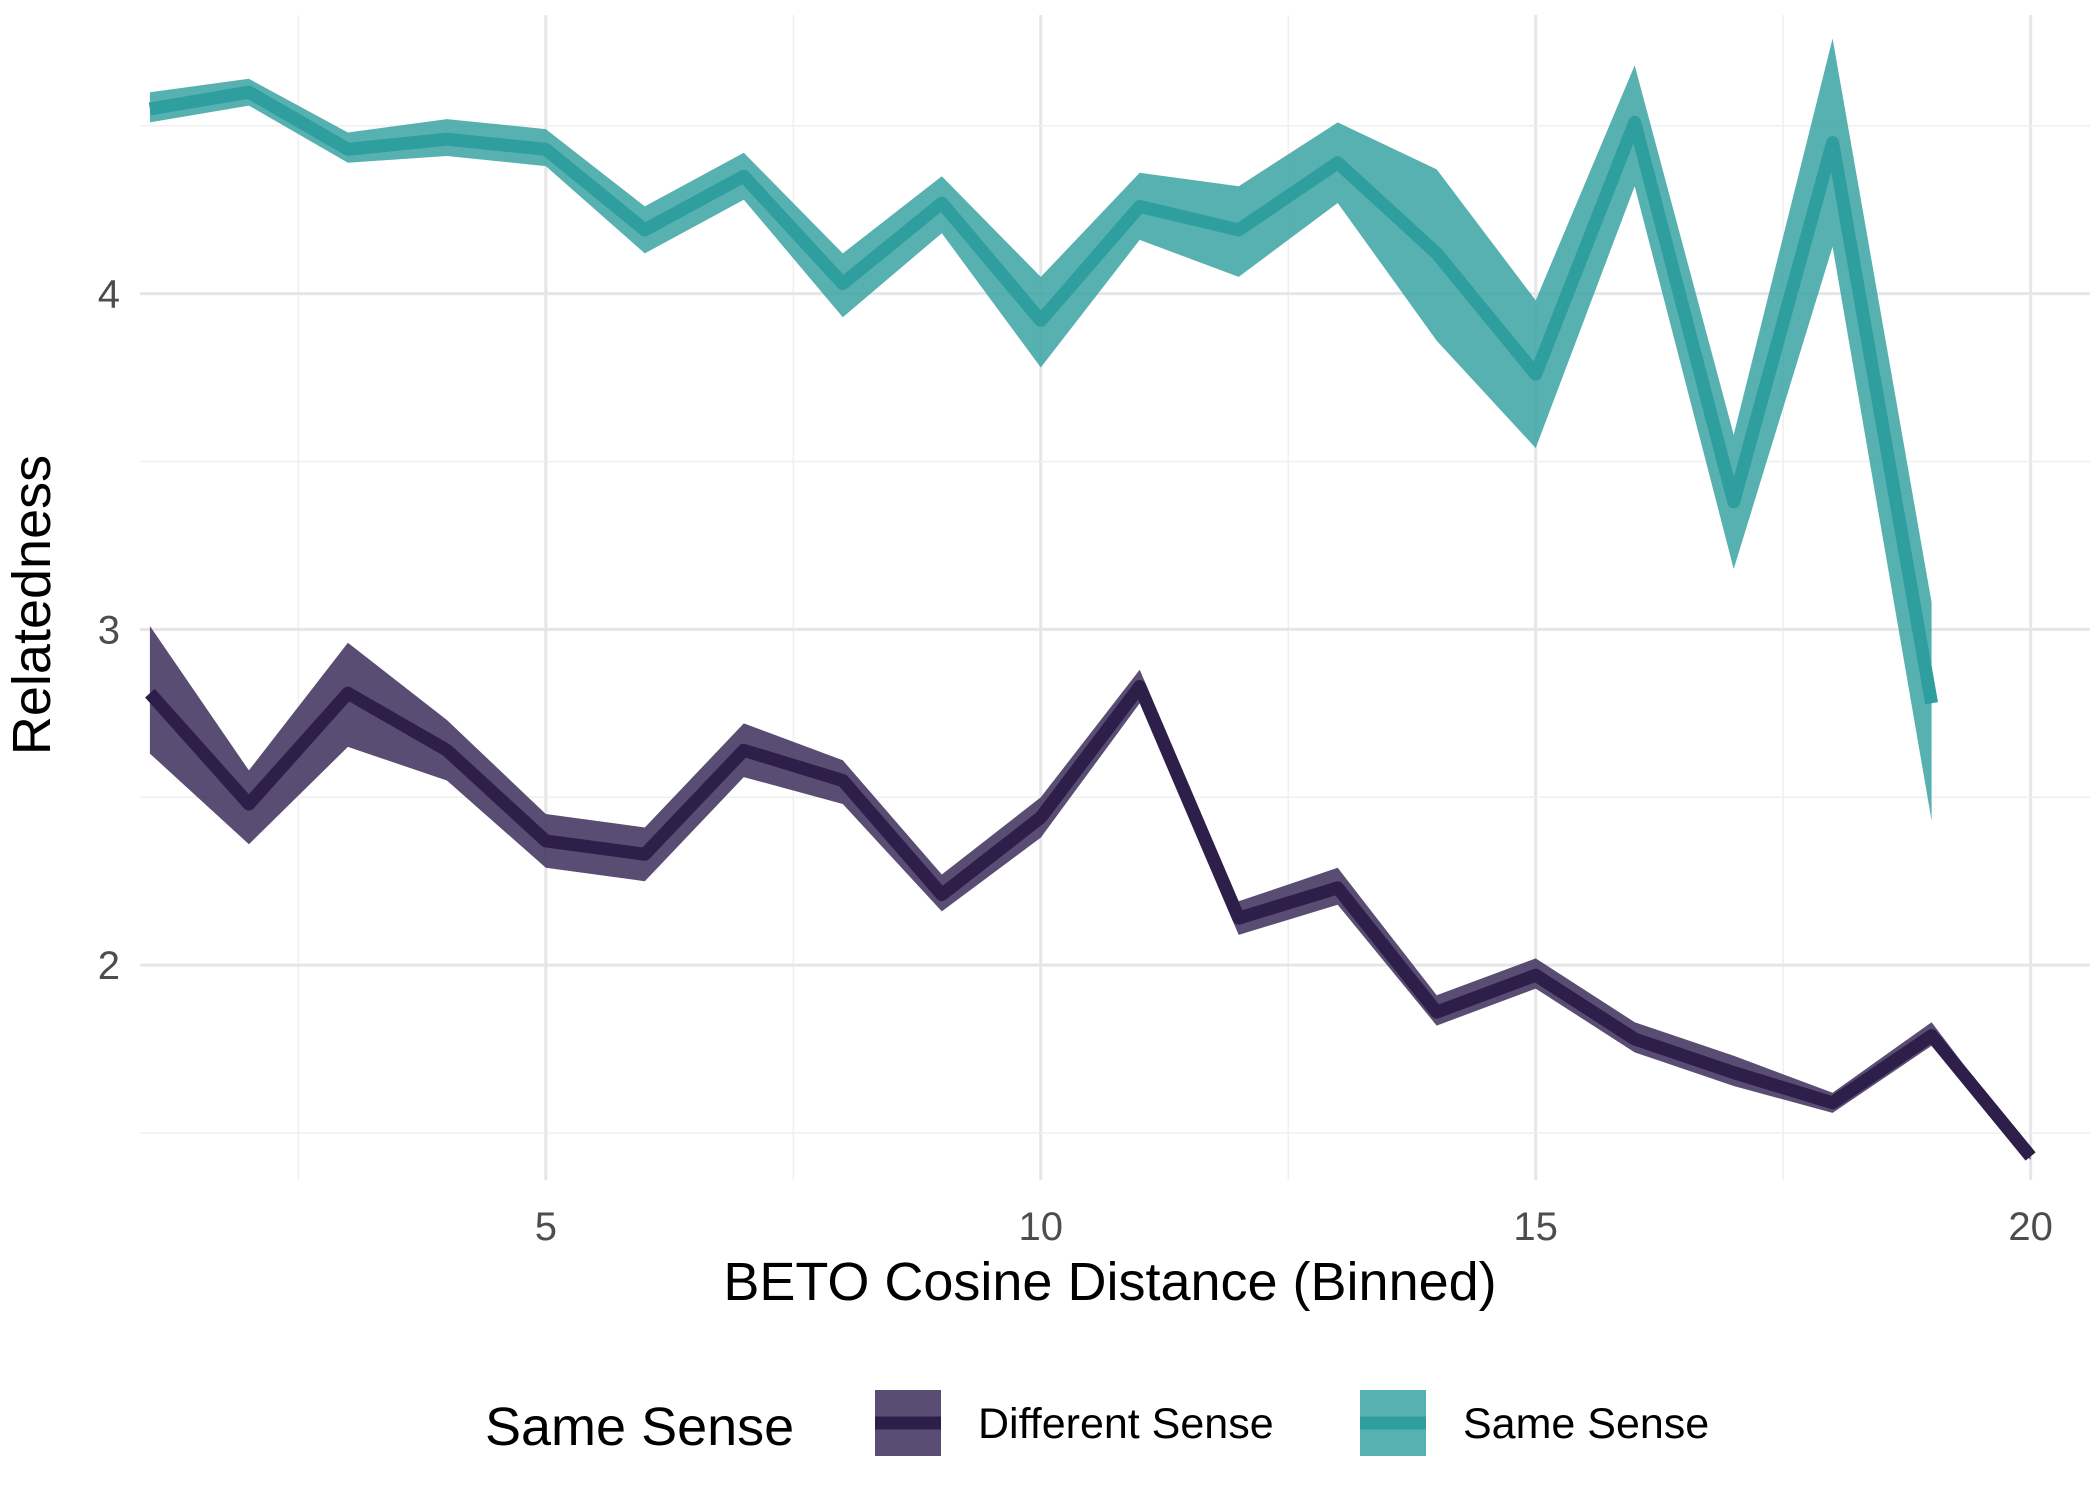  What do you see at coordinates (546, 1227) in the screenshot?
I see `x-tick-label: 5` at bounding box center [546, 1227].